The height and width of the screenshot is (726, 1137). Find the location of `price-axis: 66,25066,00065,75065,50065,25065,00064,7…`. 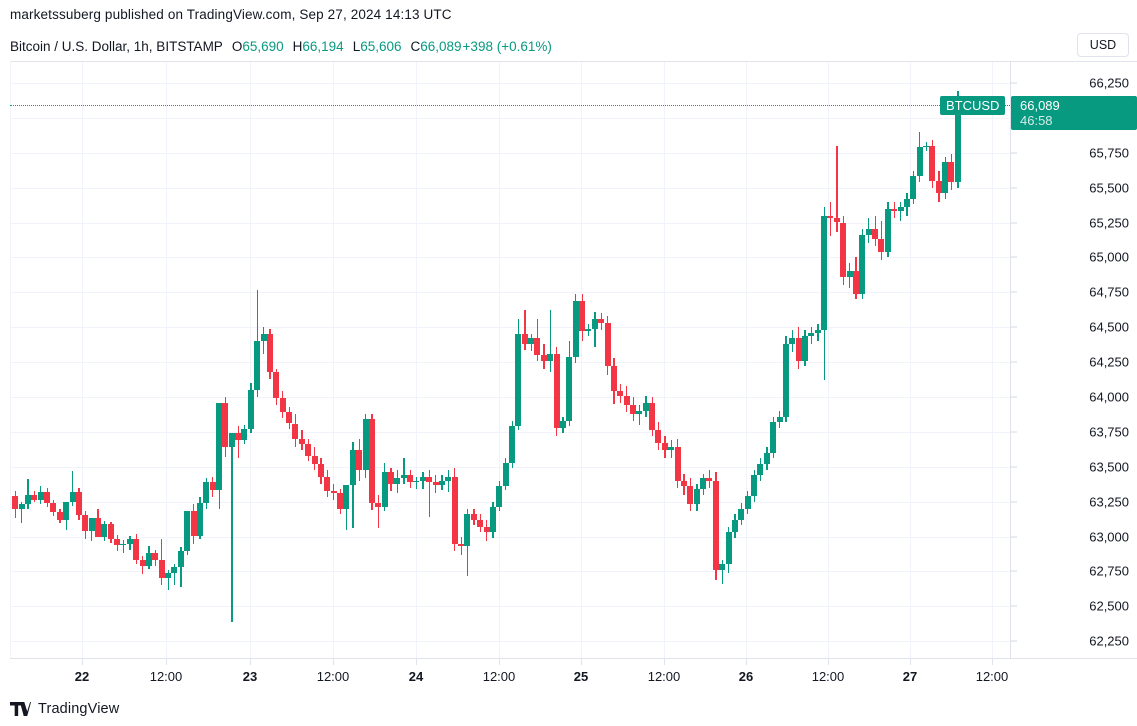

price-axis: 66,25066,00065,75065,50065,25065,00064,7… is located at coordinates (1074, 360).